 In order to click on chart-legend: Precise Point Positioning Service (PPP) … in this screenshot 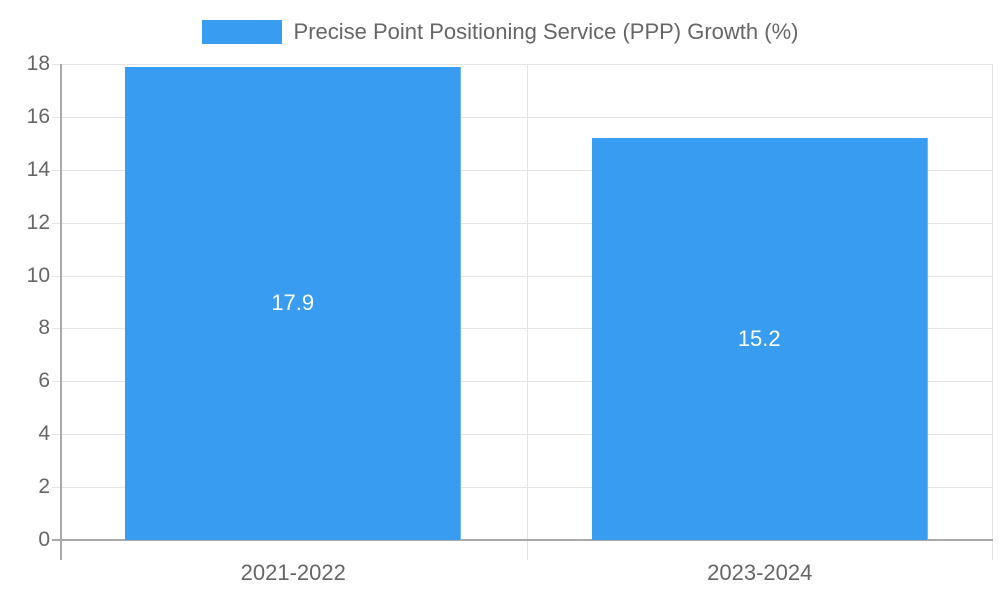, I will do `click(500, 32)`.